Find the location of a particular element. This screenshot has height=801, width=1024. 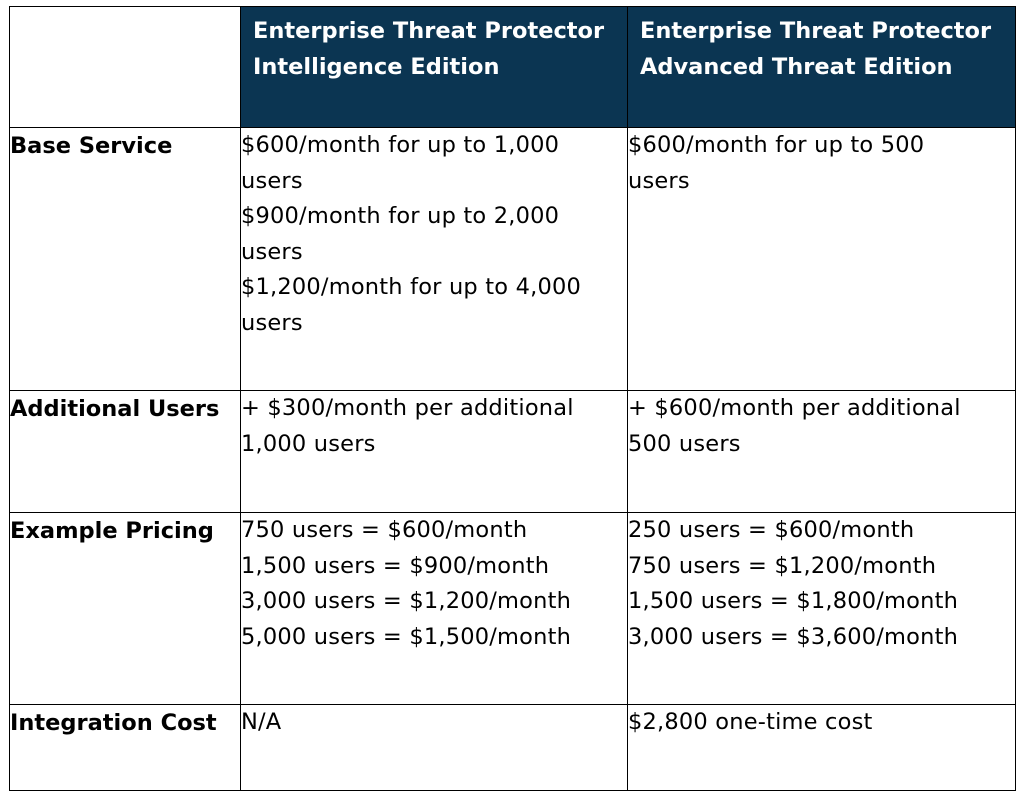

row-label-example-pricing: Example Pricing is located at coordinates (125, 608).